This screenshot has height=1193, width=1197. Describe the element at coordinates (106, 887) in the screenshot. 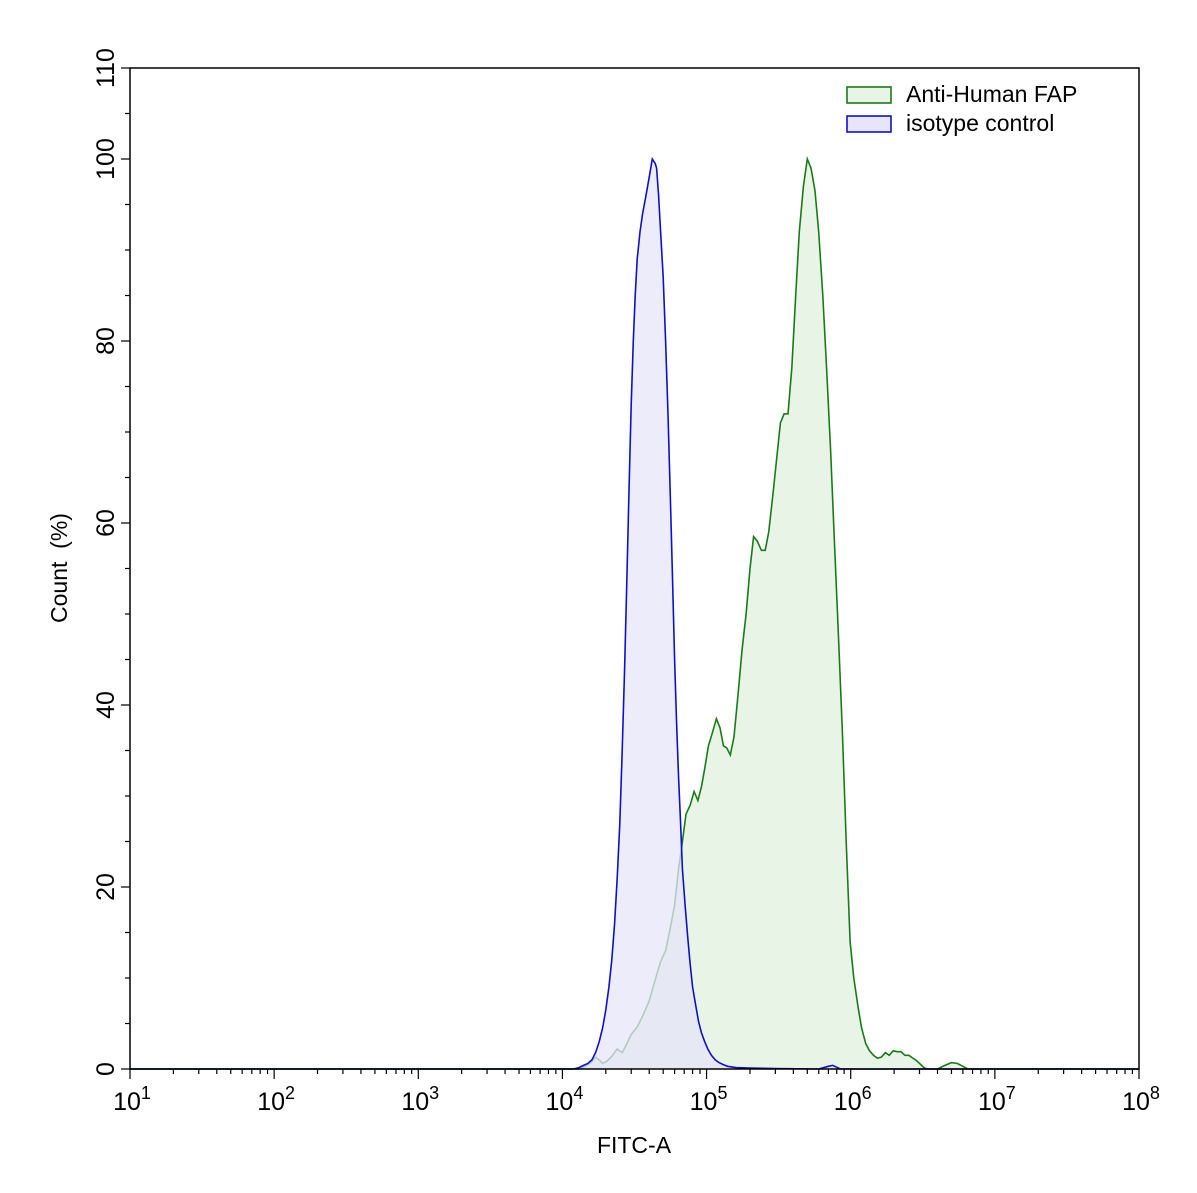

I see `y-tick-label: 20` at that location.